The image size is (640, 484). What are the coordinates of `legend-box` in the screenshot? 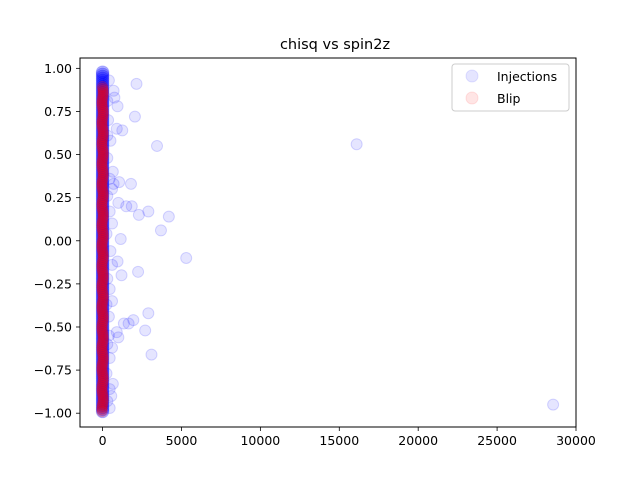 It's located at (510, 87).